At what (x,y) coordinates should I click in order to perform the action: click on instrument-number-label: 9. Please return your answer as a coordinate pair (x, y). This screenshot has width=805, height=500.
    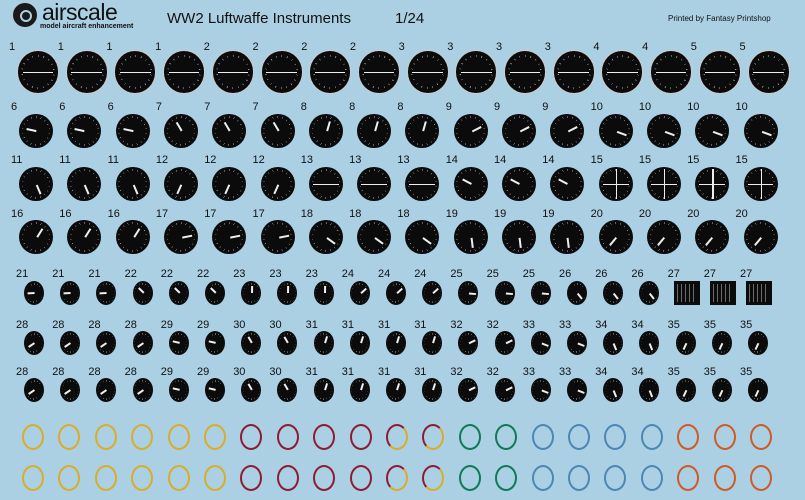
    Looking at the image, I should click on (448, 107).